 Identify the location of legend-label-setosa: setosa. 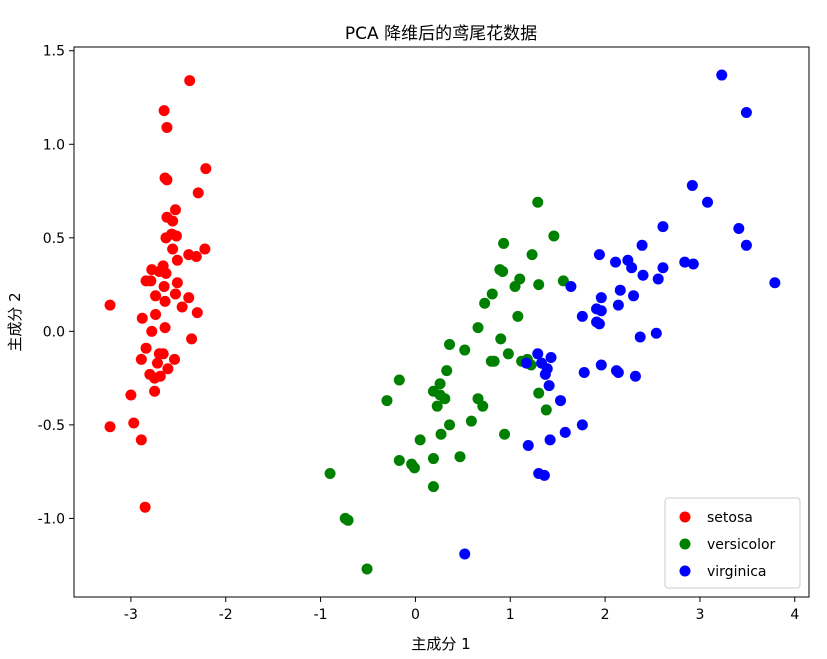
(730, 518).